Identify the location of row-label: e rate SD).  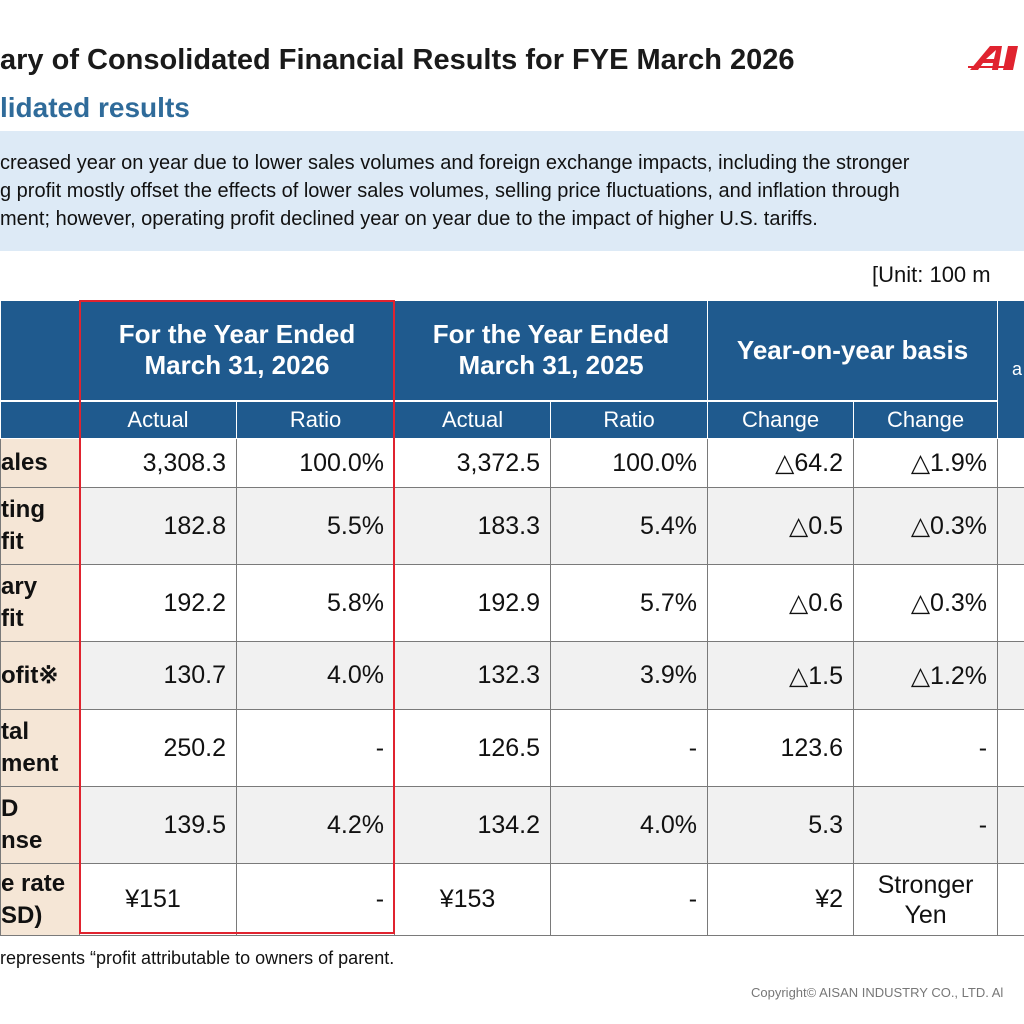
(40, 899).